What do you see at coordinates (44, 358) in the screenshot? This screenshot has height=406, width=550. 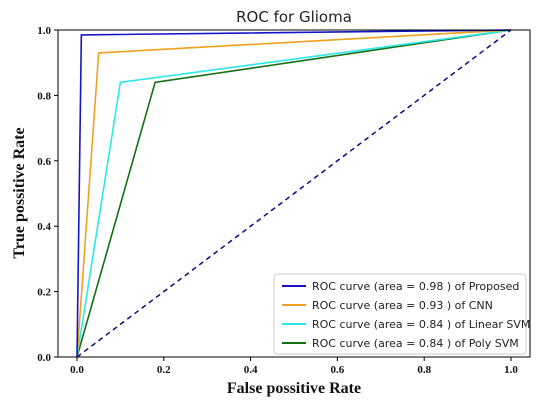 I see `y-tick-label: 0.0` at bounding box center [44, 358].